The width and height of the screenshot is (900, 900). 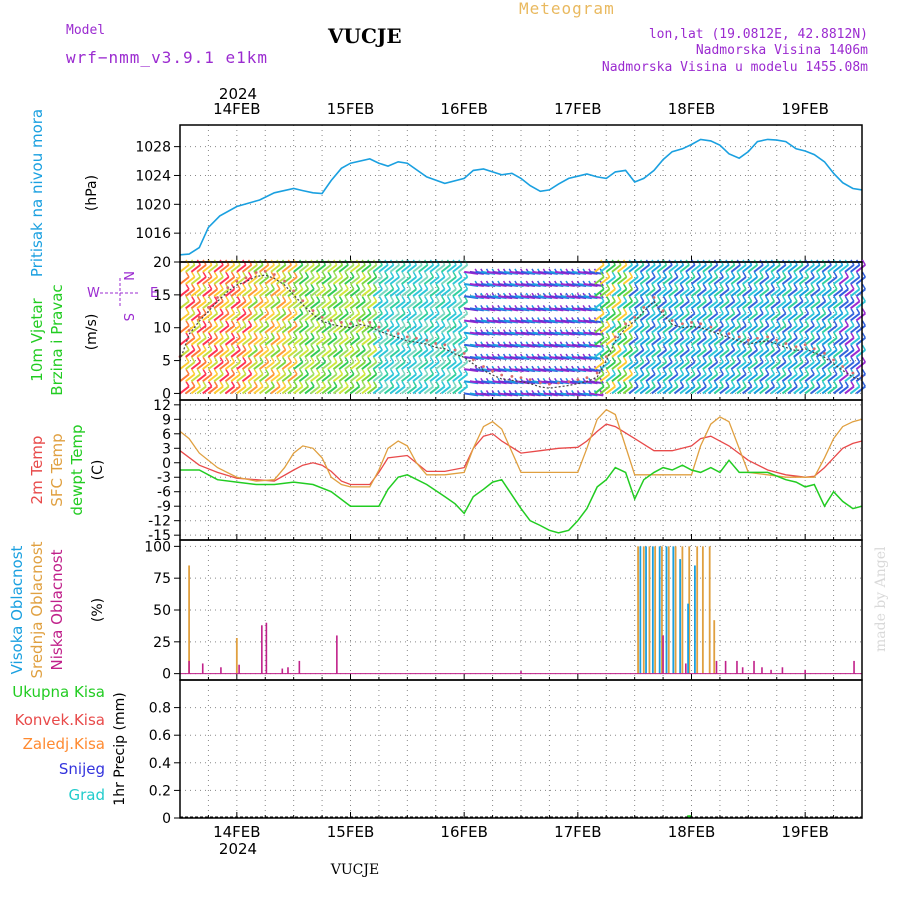 What do you see at coordinates (238, 849) in the screenshot?
I see `year-bottom: 2024` at bounding box center [238, 849].